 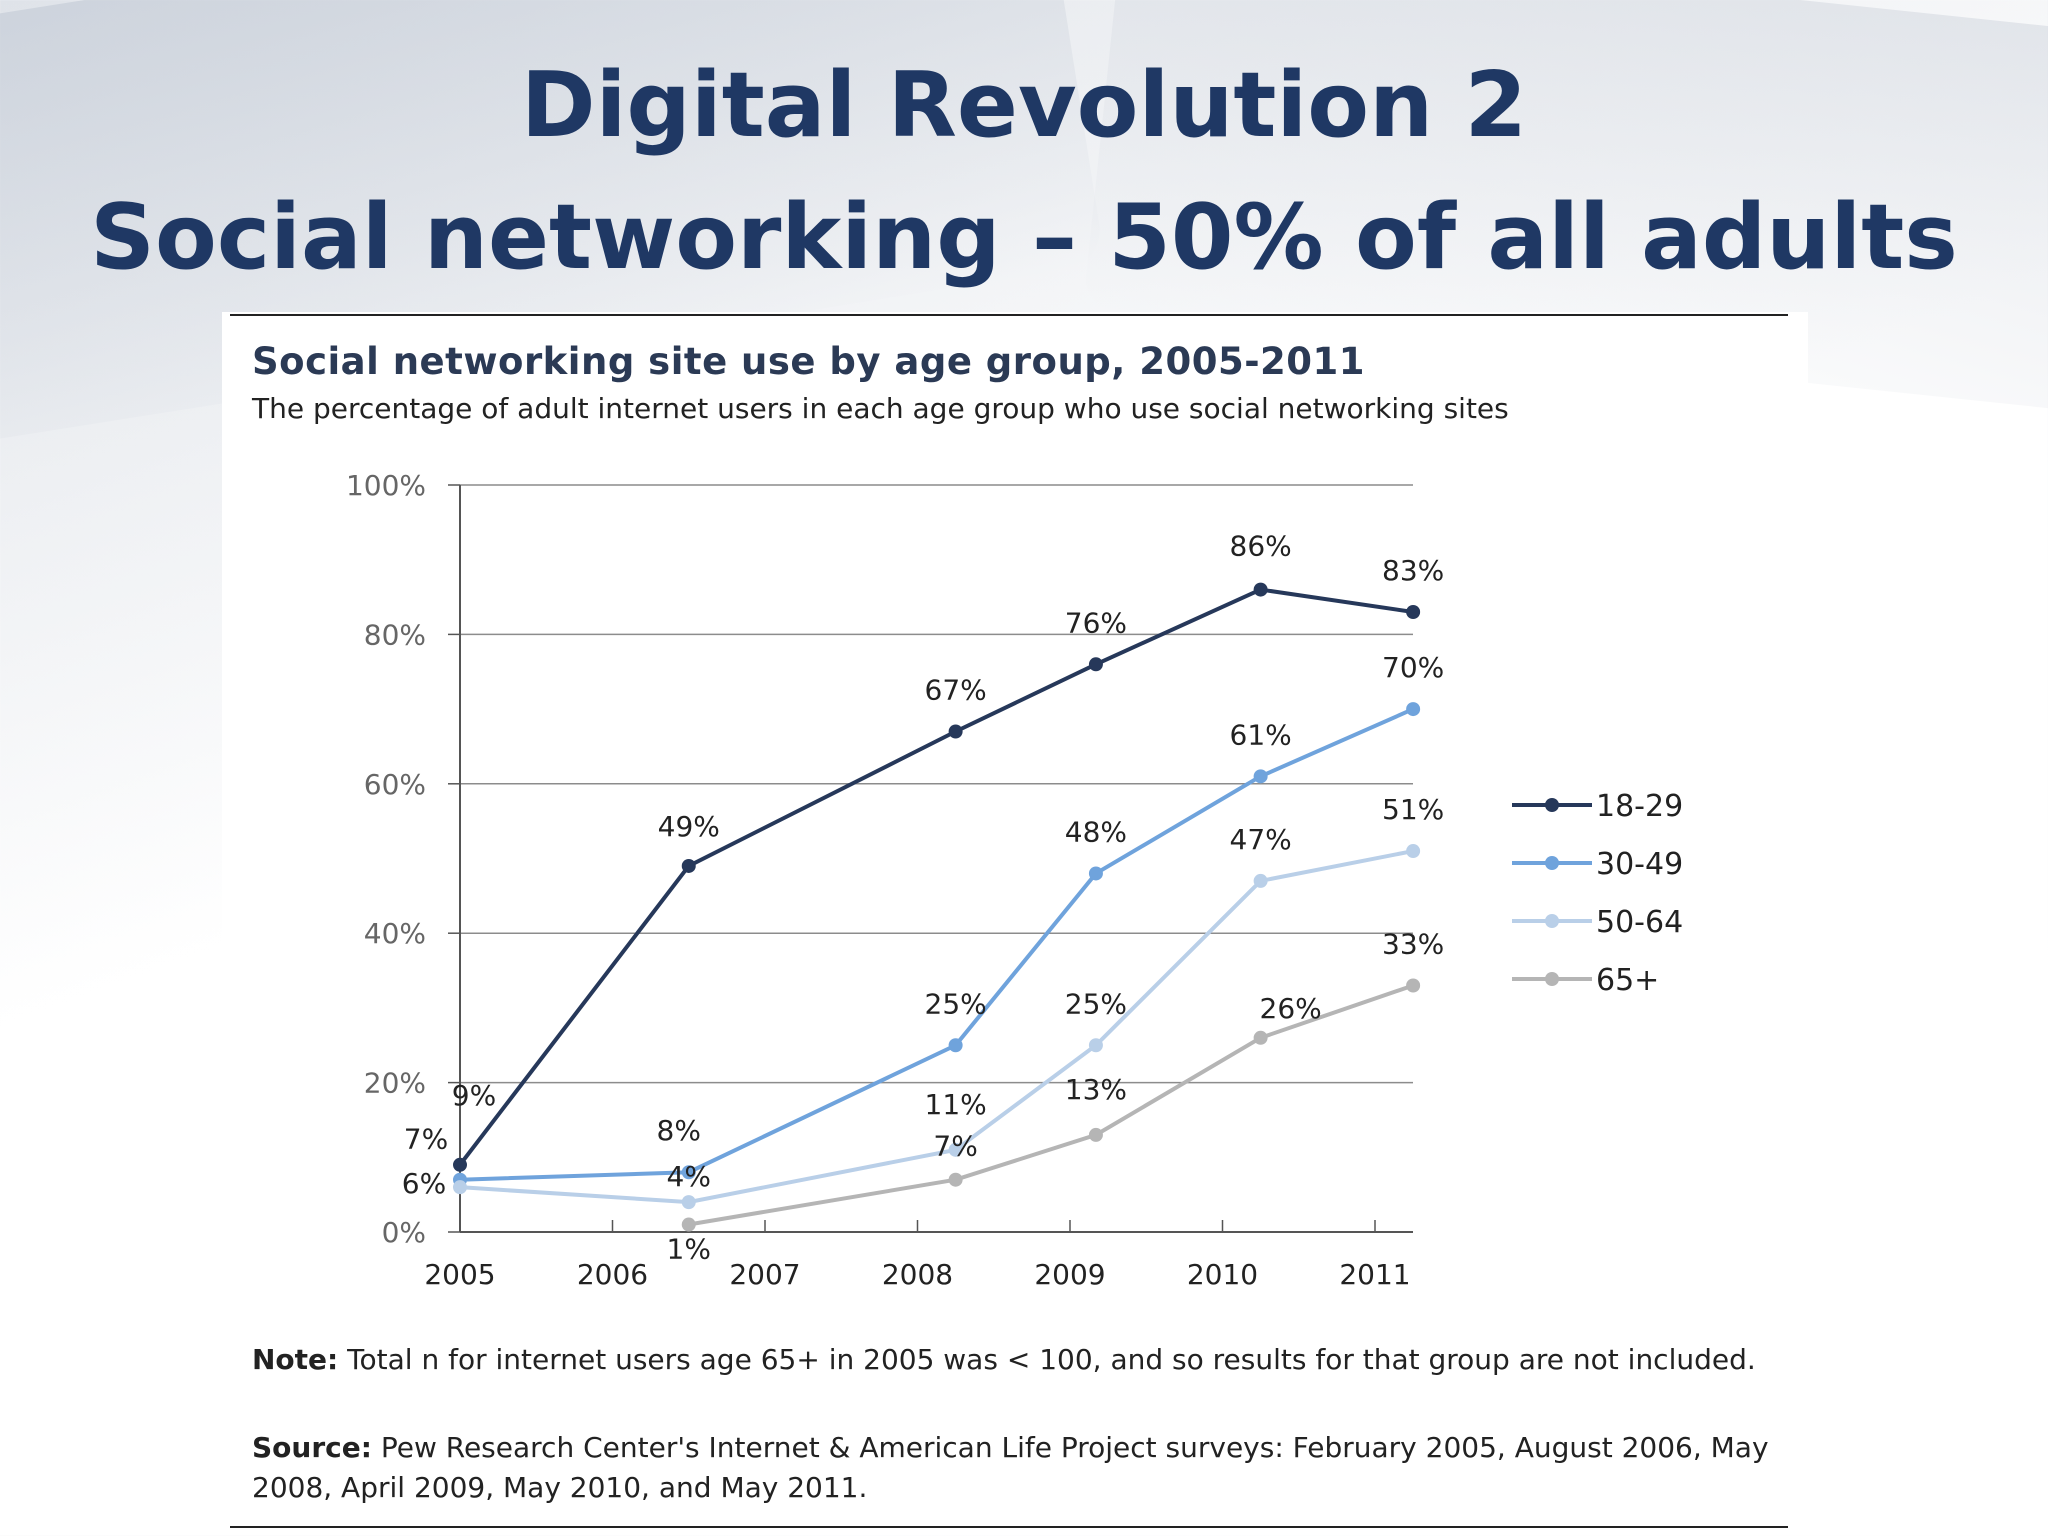 I want to click on x-tick-label: 2011, so click(x=1374, y=1274).